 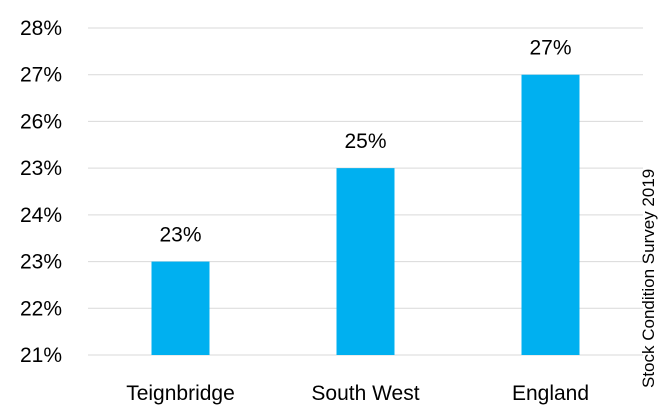 What do you see at coordinates (648, 278) in the screenshot?
I see `source-note: Stock Condition Survey 2019` at bounding box center [648, 278].